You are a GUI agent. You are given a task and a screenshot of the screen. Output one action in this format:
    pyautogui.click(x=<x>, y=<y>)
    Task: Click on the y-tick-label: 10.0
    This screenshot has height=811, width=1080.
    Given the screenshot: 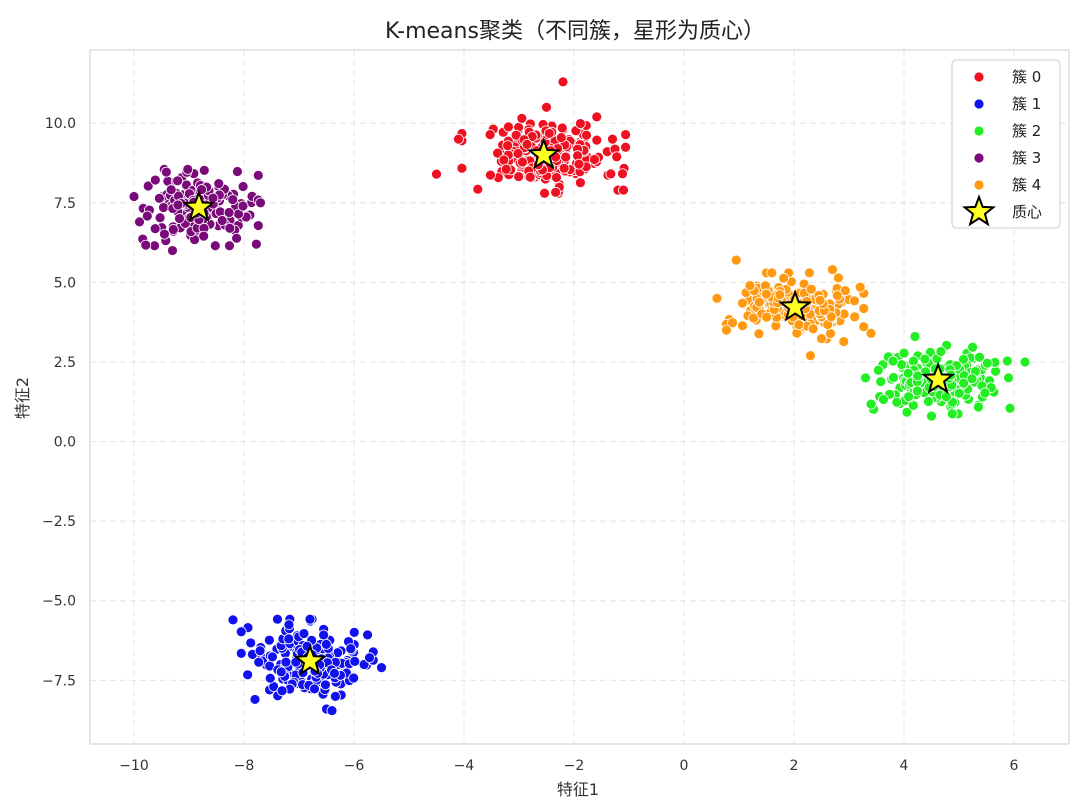 What is the action you would take?
    pyautogui.click(x=60, y=124)
    